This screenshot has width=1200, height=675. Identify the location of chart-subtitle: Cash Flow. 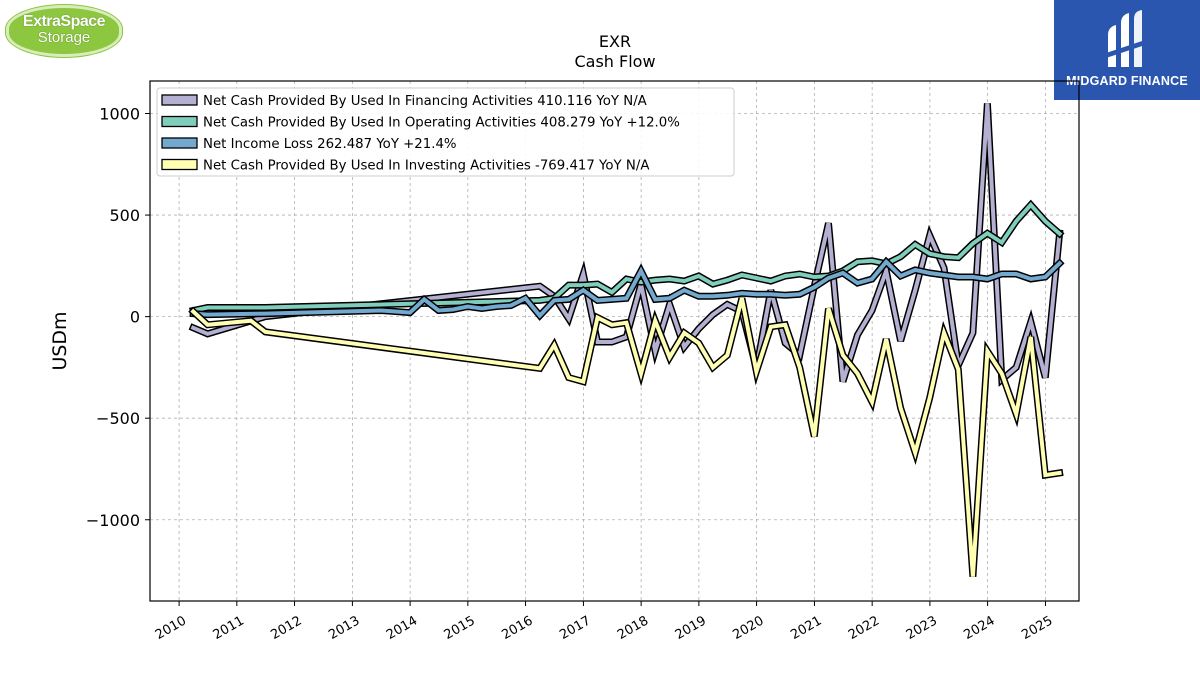
(614, 61).